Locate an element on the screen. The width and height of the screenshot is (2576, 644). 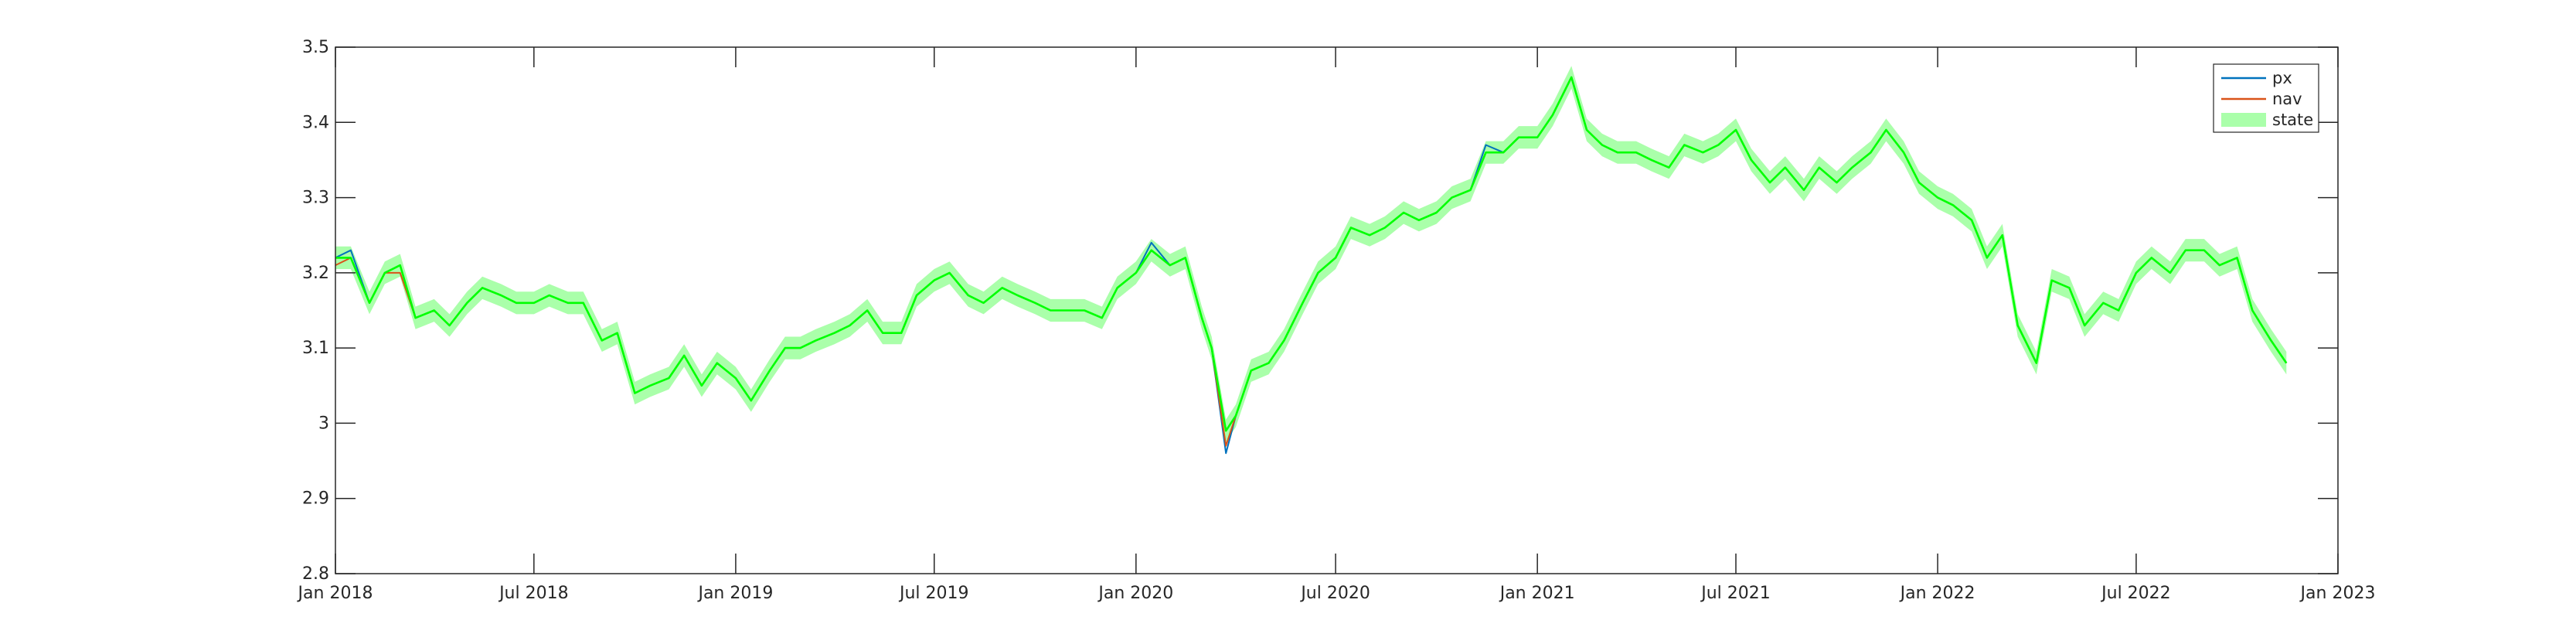
x-tick-label: Jul 2018 is located at coordinates (533, 593).